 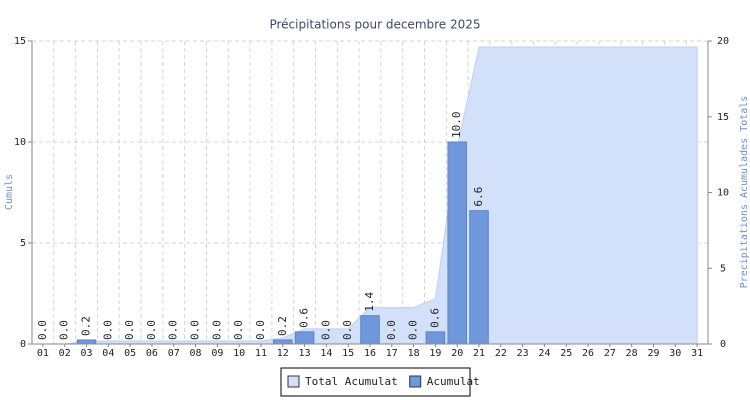 I want to click on x-tick-label: 25, so click(x=566, y=353).